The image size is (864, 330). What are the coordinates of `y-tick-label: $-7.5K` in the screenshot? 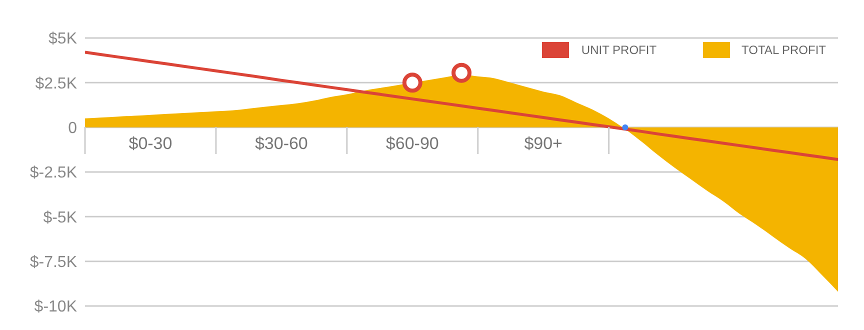 It's located at (54, 263).